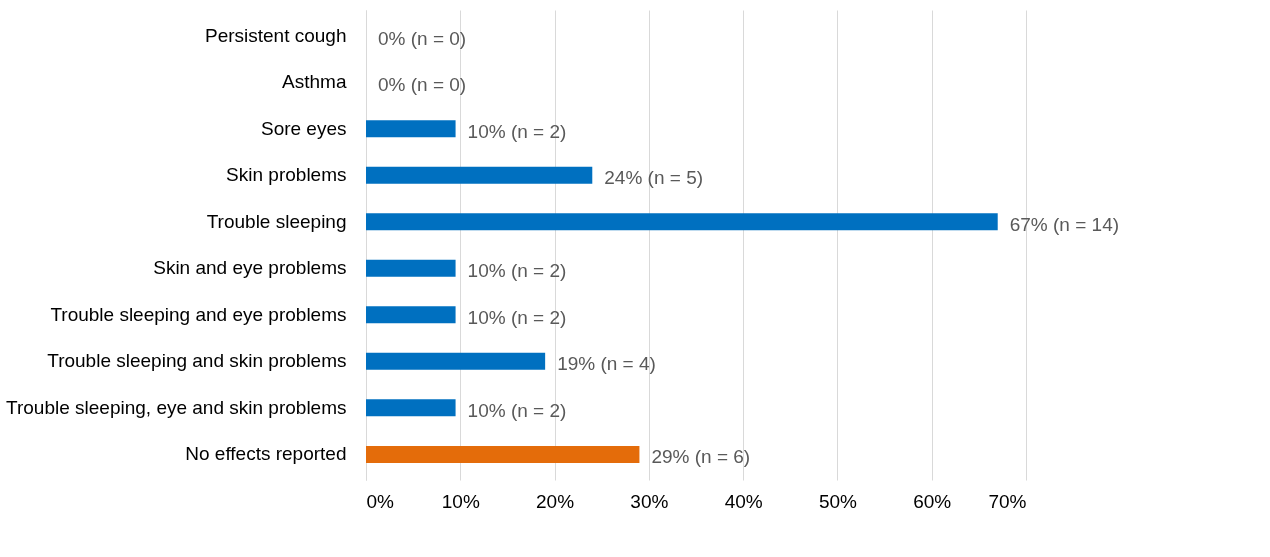 The width and height of the screenshot is (1270, 557). What do you see at coordinates (198, 314) in the screenshot?
I see `y-tick-label: Trouble sleeping and eye problems` at bounding box center [198, 314].